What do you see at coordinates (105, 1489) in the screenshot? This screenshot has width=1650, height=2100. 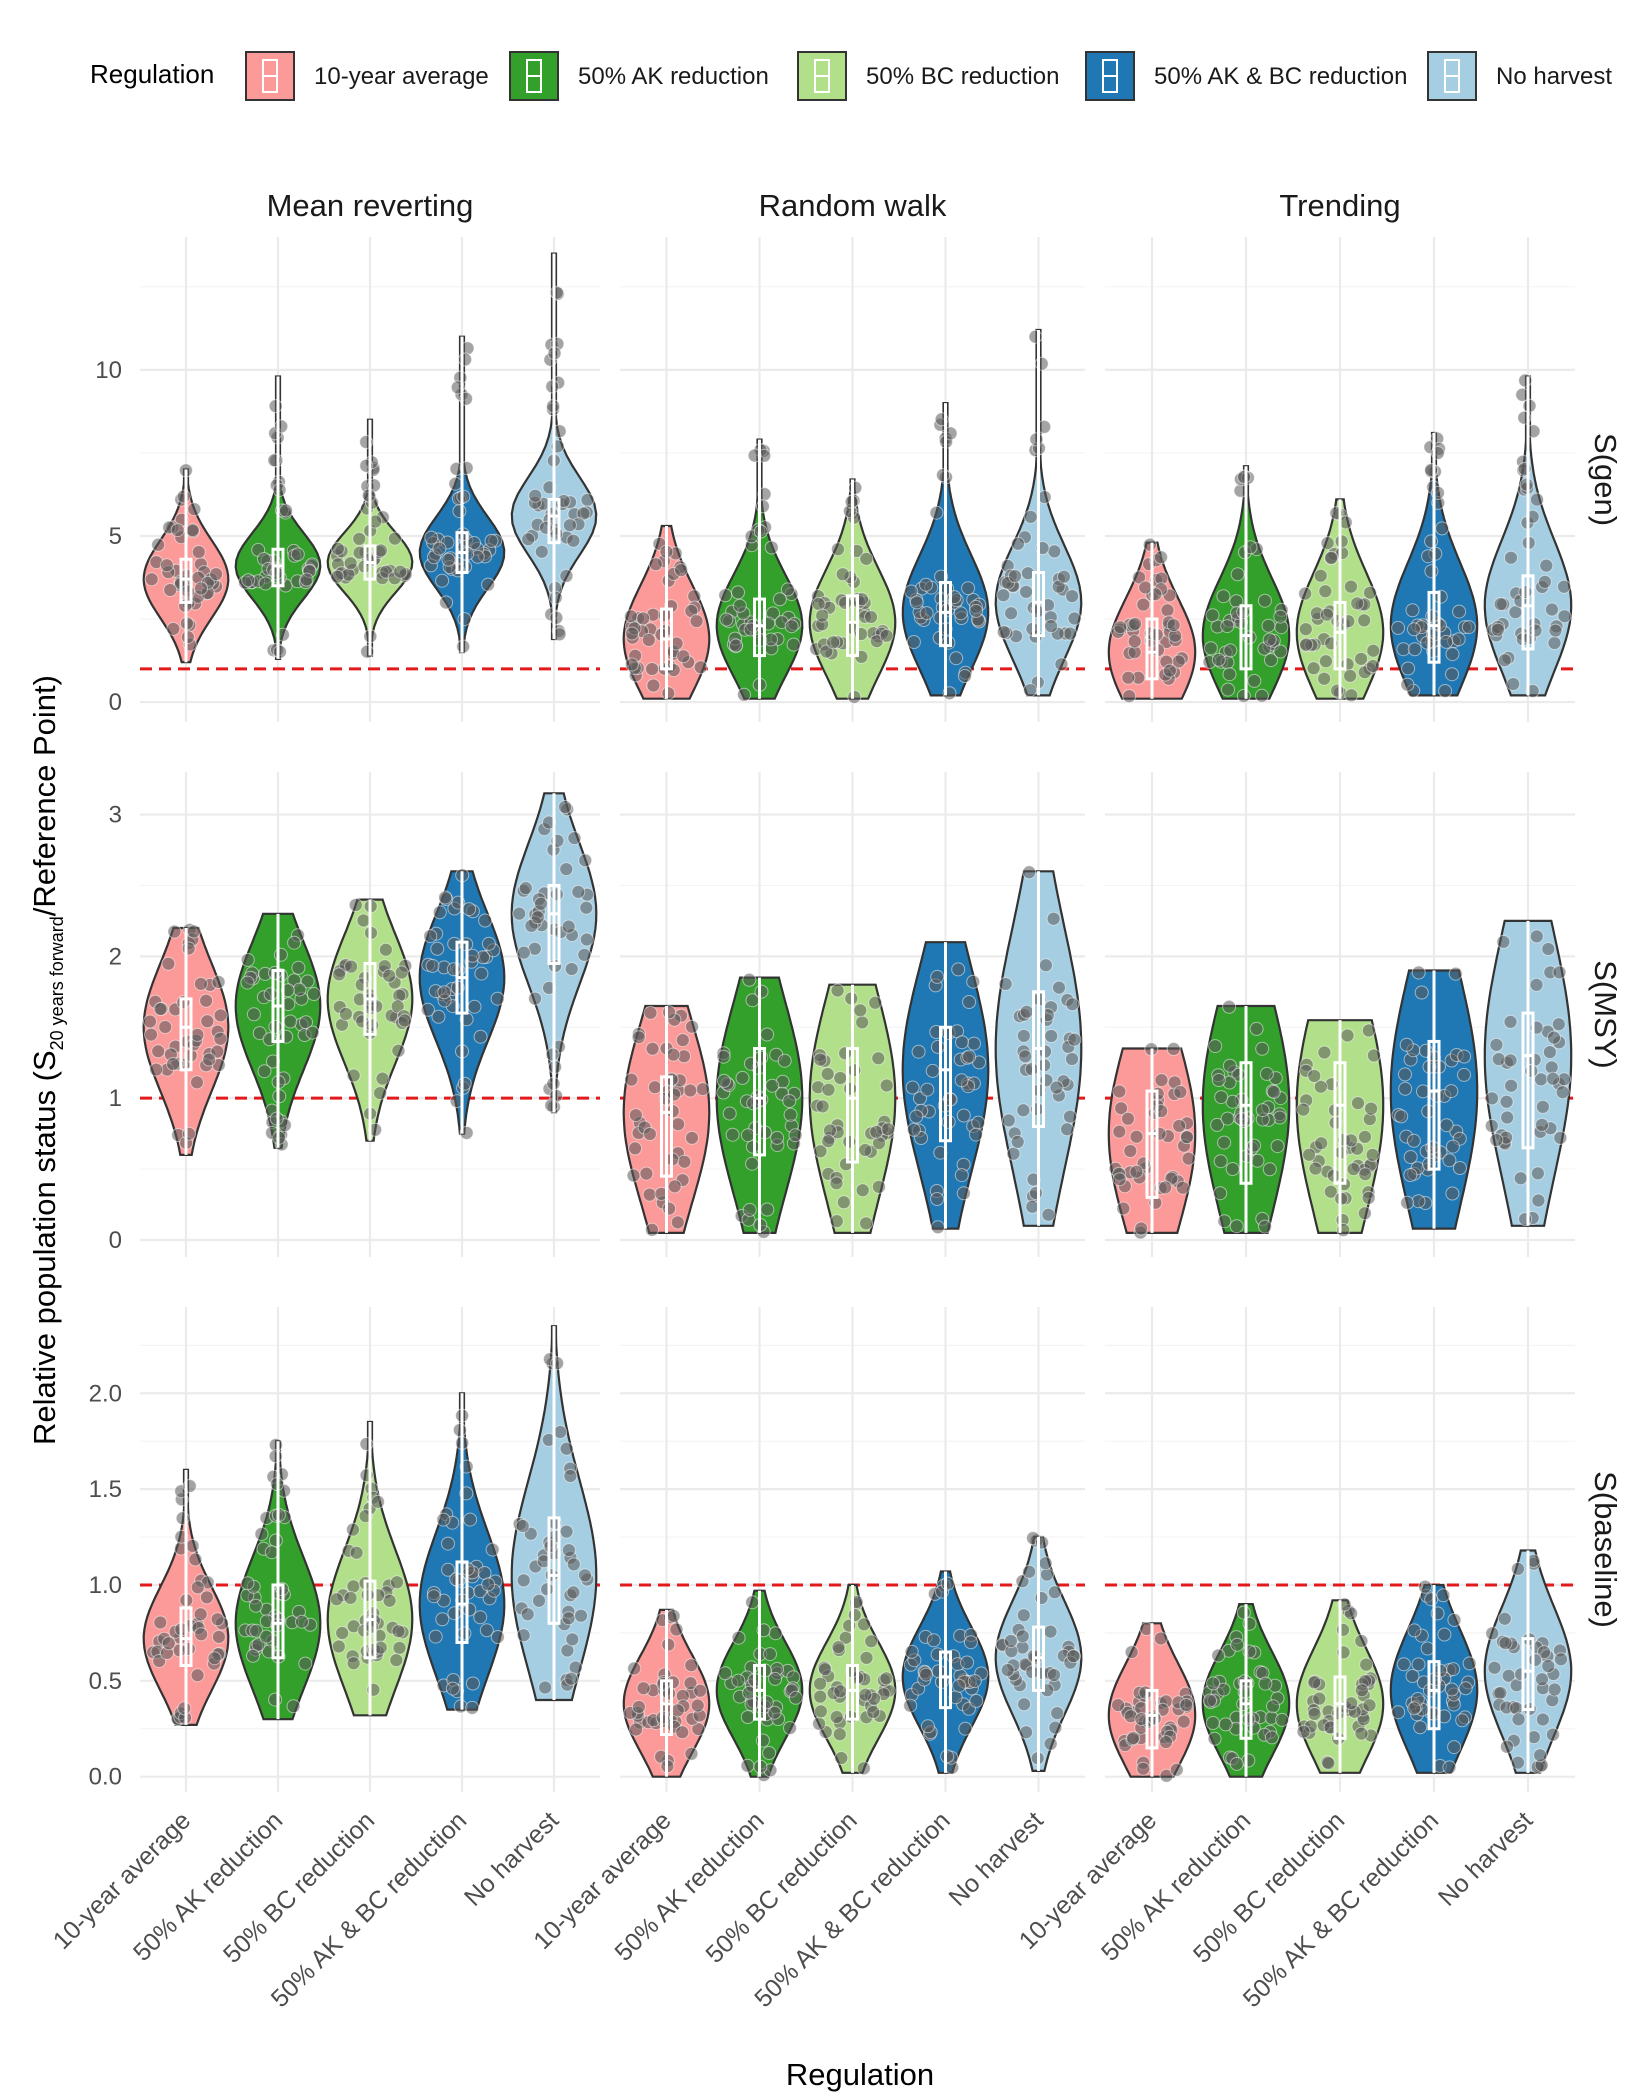 I see `y-tick-label: 1.5` at bounding box center [105, 1489].